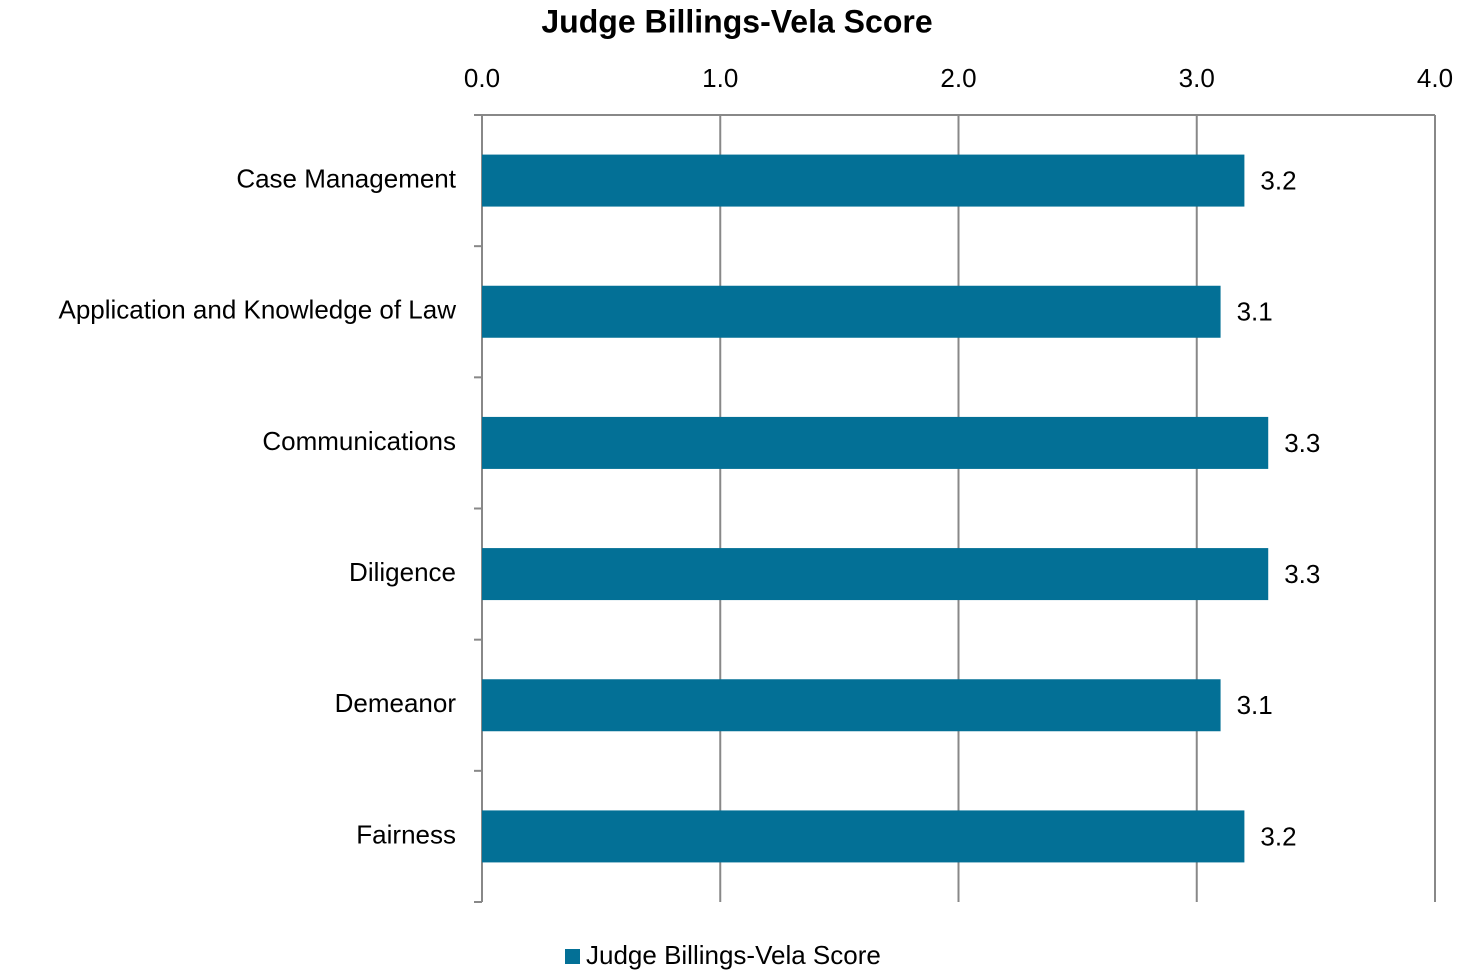  What do you see at coordinates (736, 21) in the screenshot?
I see `chart-title: Judge Billings-Vela Score` at bounding box center [736, 21].